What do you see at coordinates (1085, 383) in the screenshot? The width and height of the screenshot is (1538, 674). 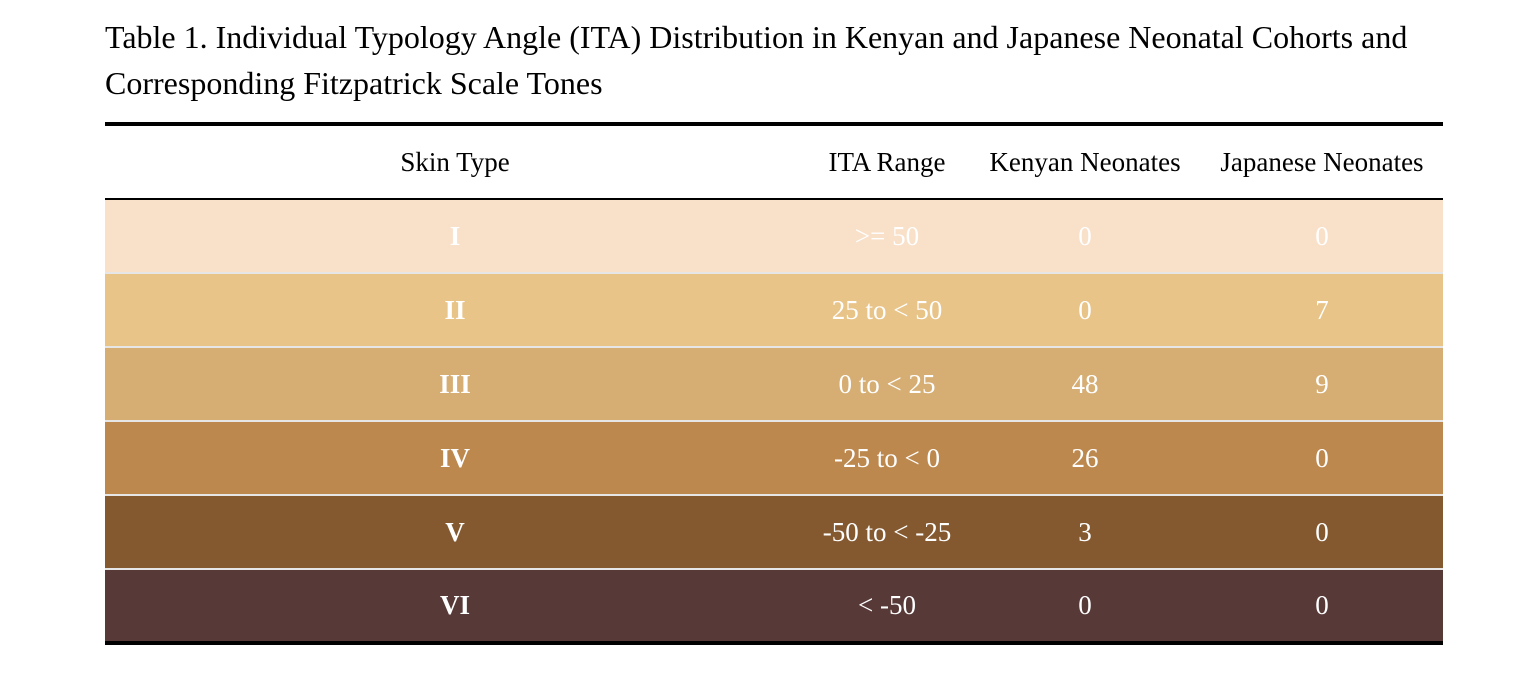 I see `cell-kenyan-count: 48` at bounding box center [1085, 383].